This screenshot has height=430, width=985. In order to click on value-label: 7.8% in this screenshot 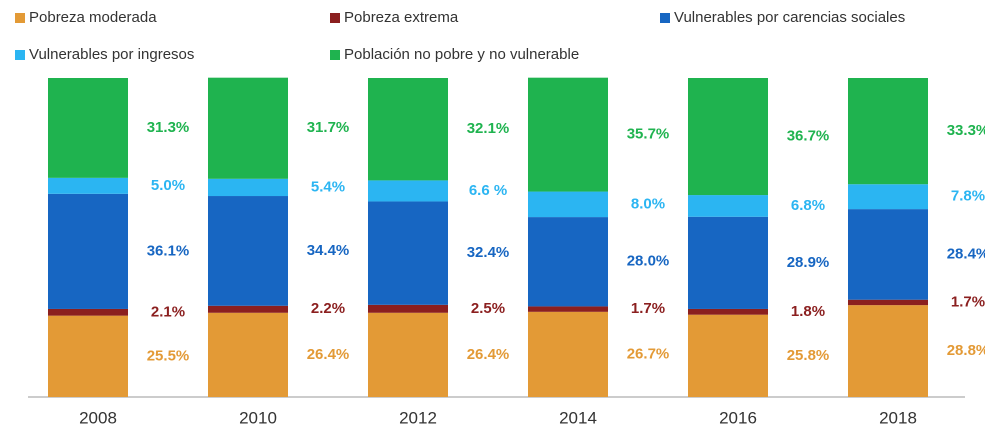, I will do `click(968, 196)`.